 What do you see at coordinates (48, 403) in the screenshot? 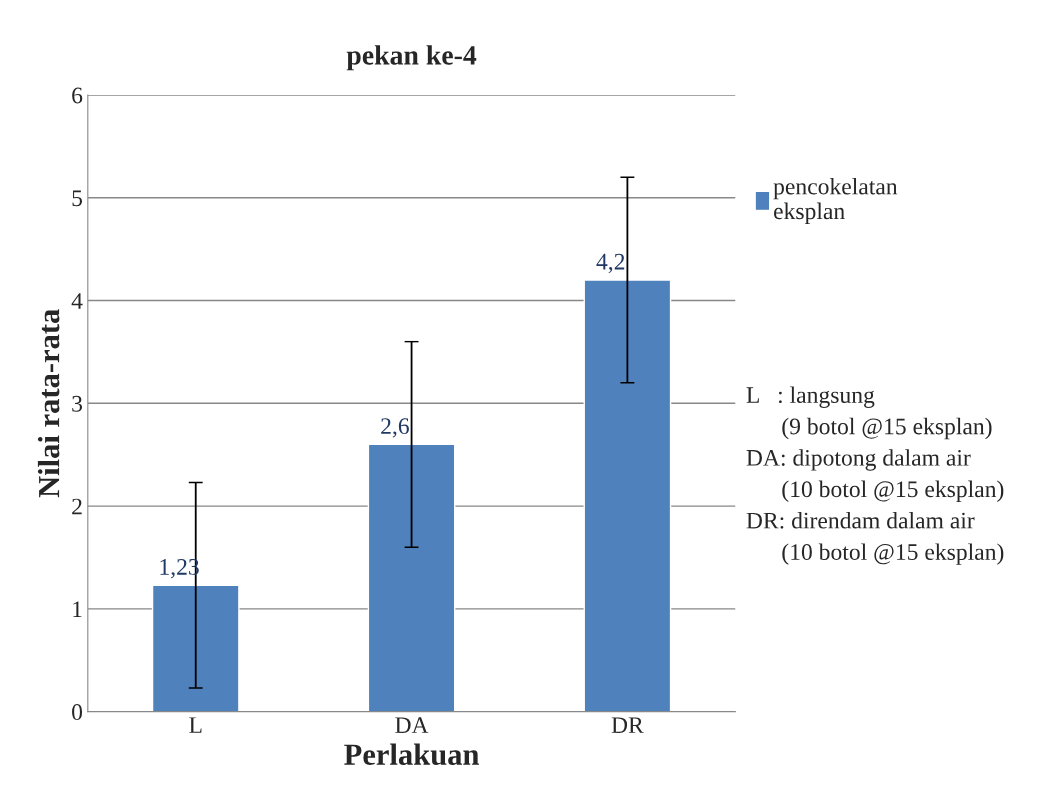
I see `y-axis-title: Nilai rata-rata` at bounding box center [48, 403].